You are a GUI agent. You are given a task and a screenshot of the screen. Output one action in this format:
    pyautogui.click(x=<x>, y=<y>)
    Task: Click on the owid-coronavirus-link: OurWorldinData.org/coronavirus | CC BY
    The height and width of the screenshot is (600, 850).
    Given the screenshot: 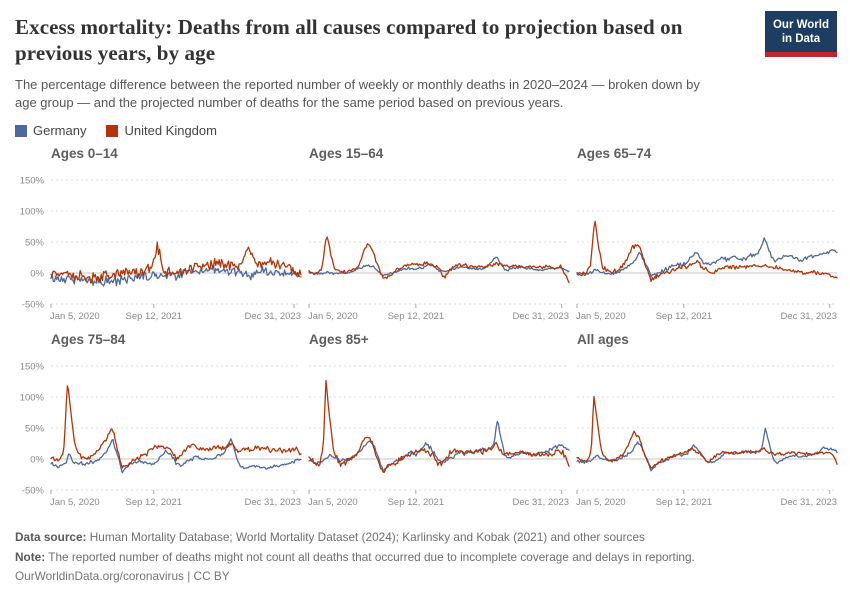 What is the action you would take?
    pyautogui.click(x=122, y=575)
    